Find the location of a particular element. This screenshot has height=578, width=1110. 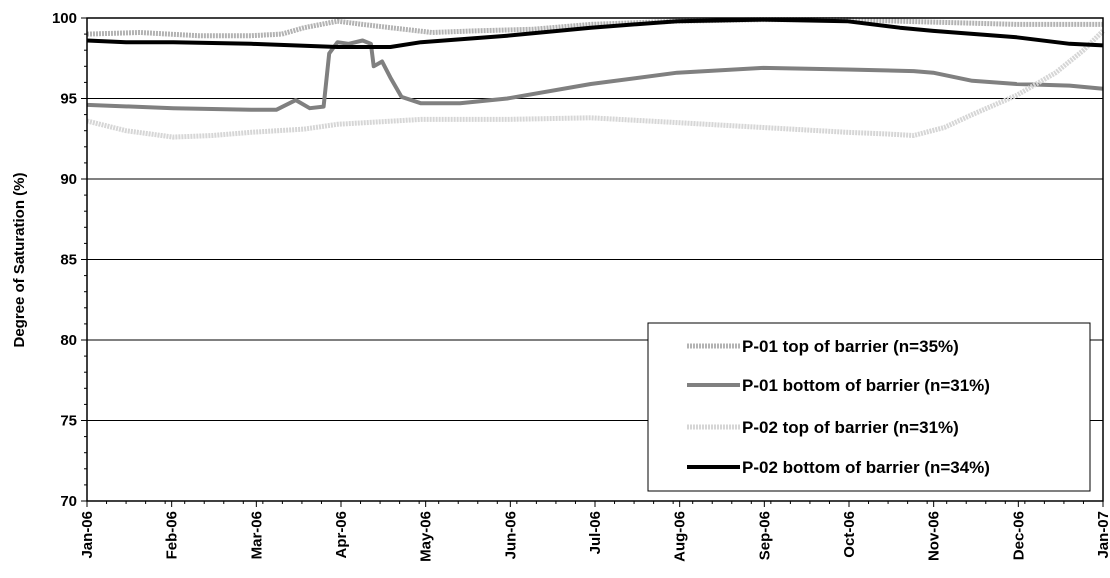

y-tick-label: 100 is located at coordinates (64, 18).